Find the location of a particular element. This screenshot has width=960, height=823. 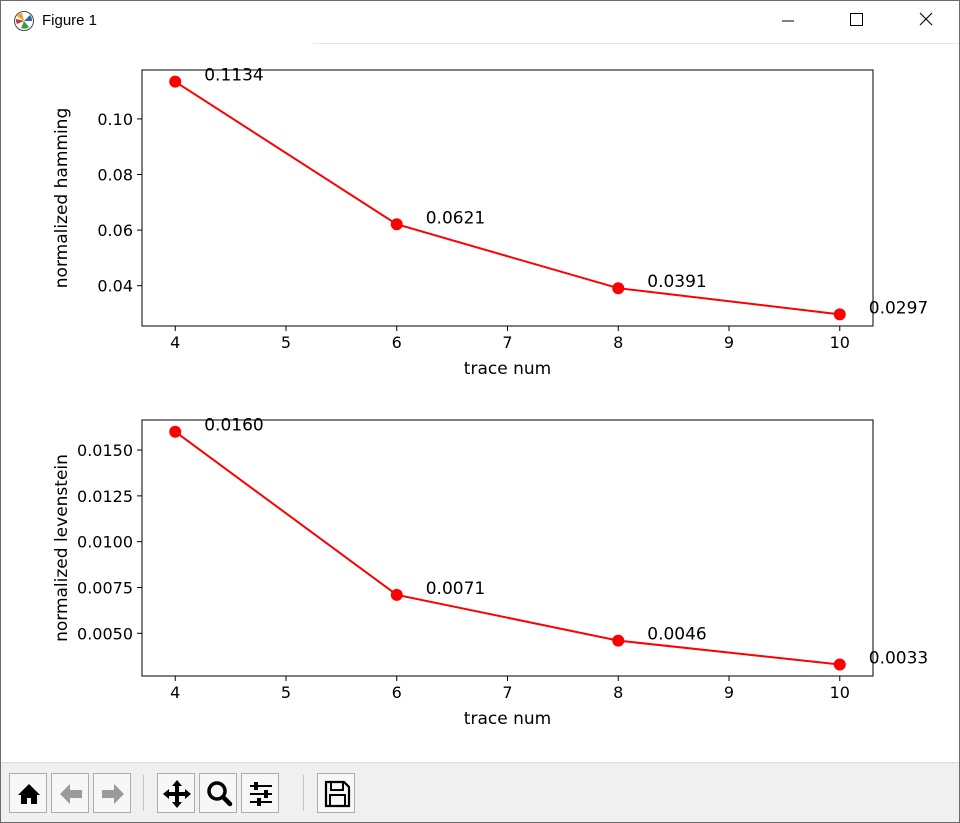

data-label: 0.0297 is located at coordinates (898, 308).